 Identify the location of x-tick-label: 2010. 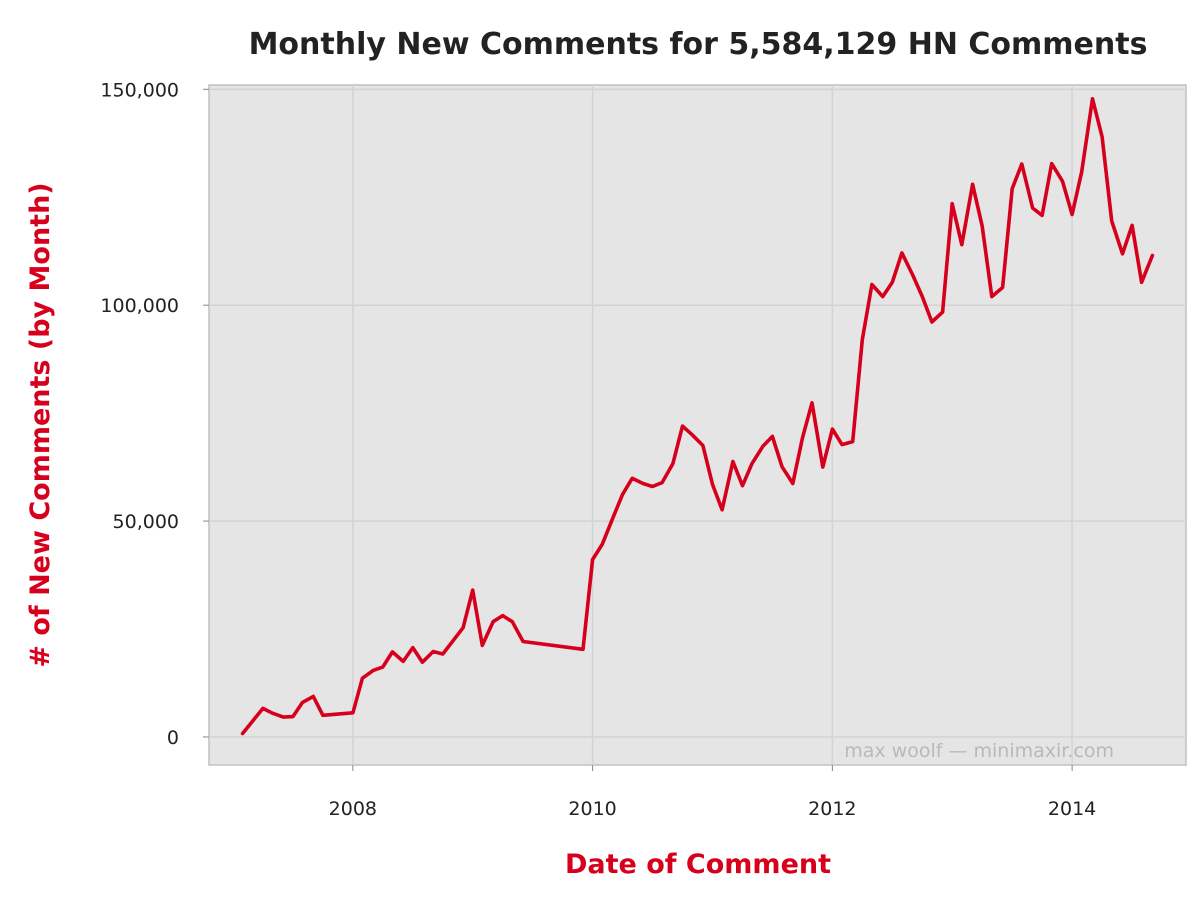
(592, 809).